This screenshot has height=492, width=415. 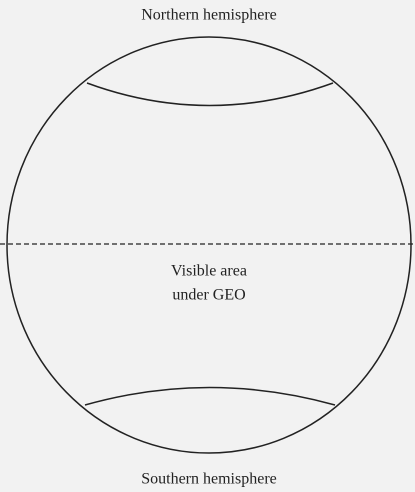 I want to click on top-label: Northern hemisphere, so click(x=209, y=15).